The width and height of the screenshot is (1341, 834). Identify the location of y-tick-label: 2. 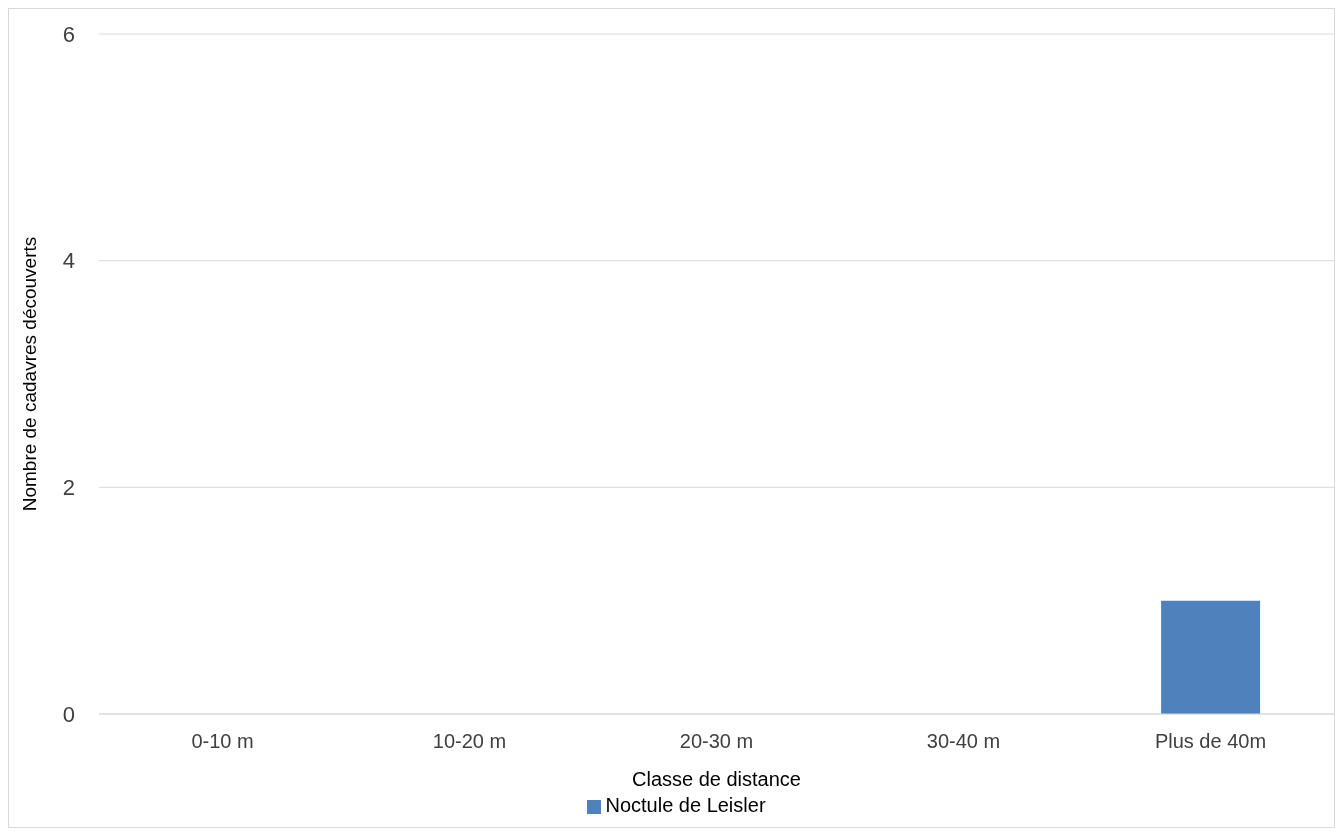
(68, 488).